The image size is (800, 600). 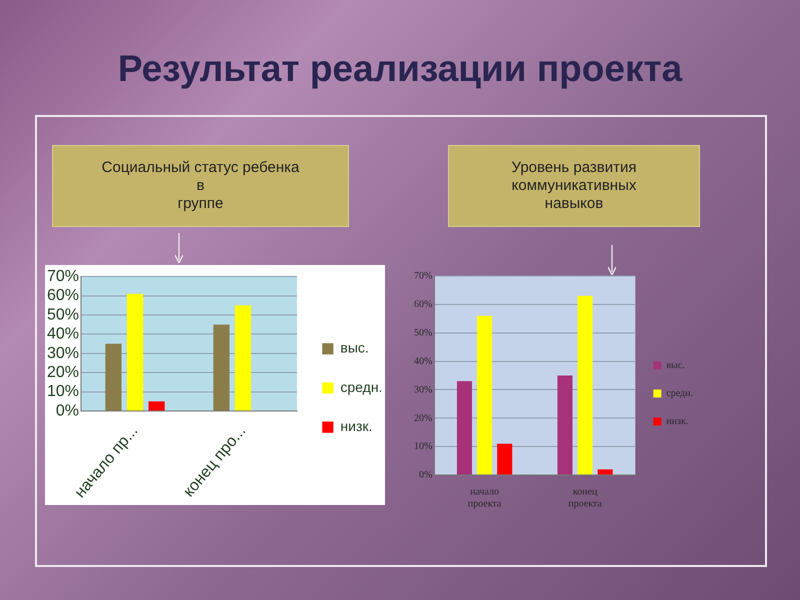 I want to click on chart-title: Социальный статус ребенка в группе, so click(x=200, y=186).